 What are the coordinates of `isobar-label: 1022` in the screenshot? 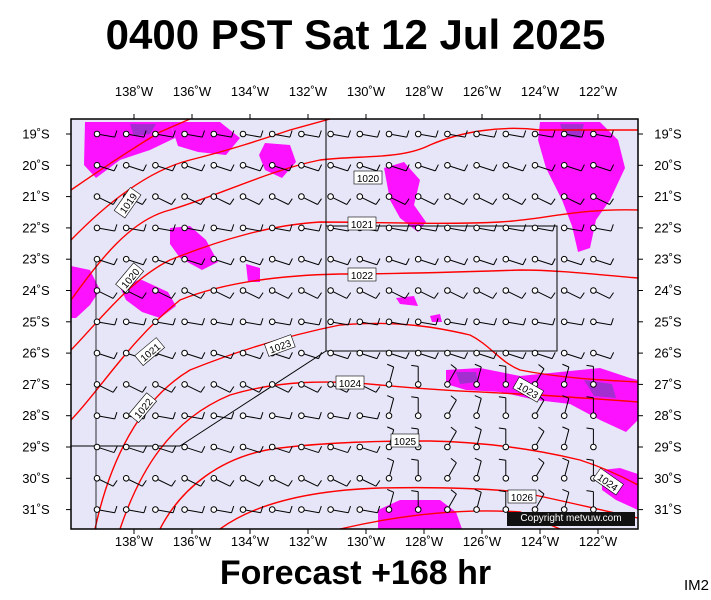 It's located at (362, 274).